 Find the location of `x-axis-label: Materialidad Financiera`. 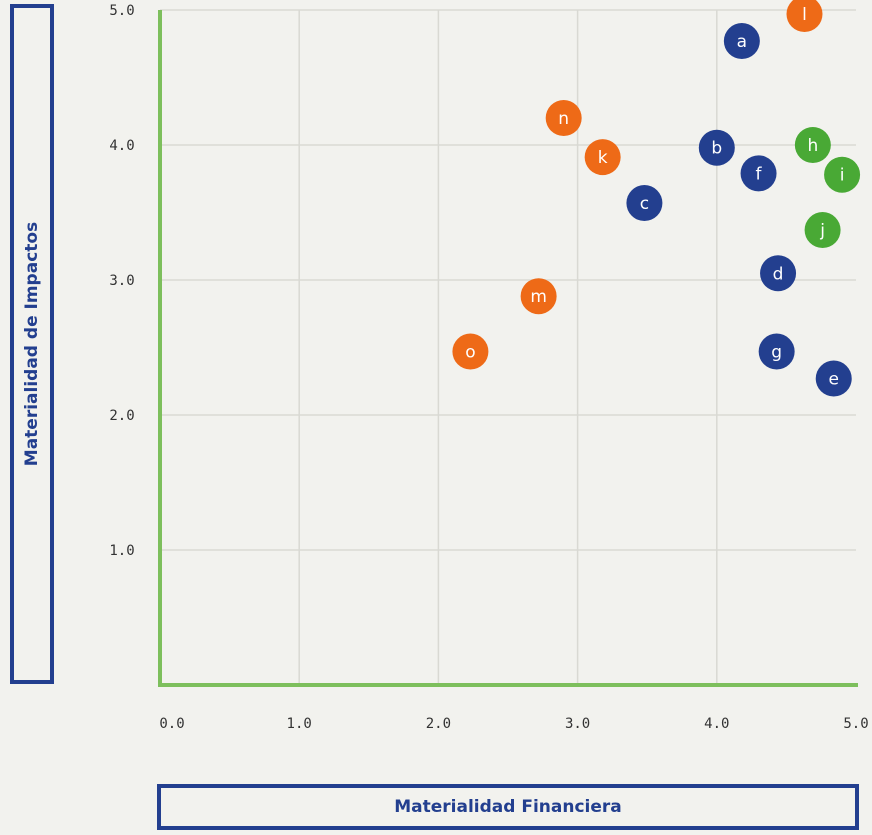

x-axis-label: Materialidad Financiera is located at coordinates (508, 807).